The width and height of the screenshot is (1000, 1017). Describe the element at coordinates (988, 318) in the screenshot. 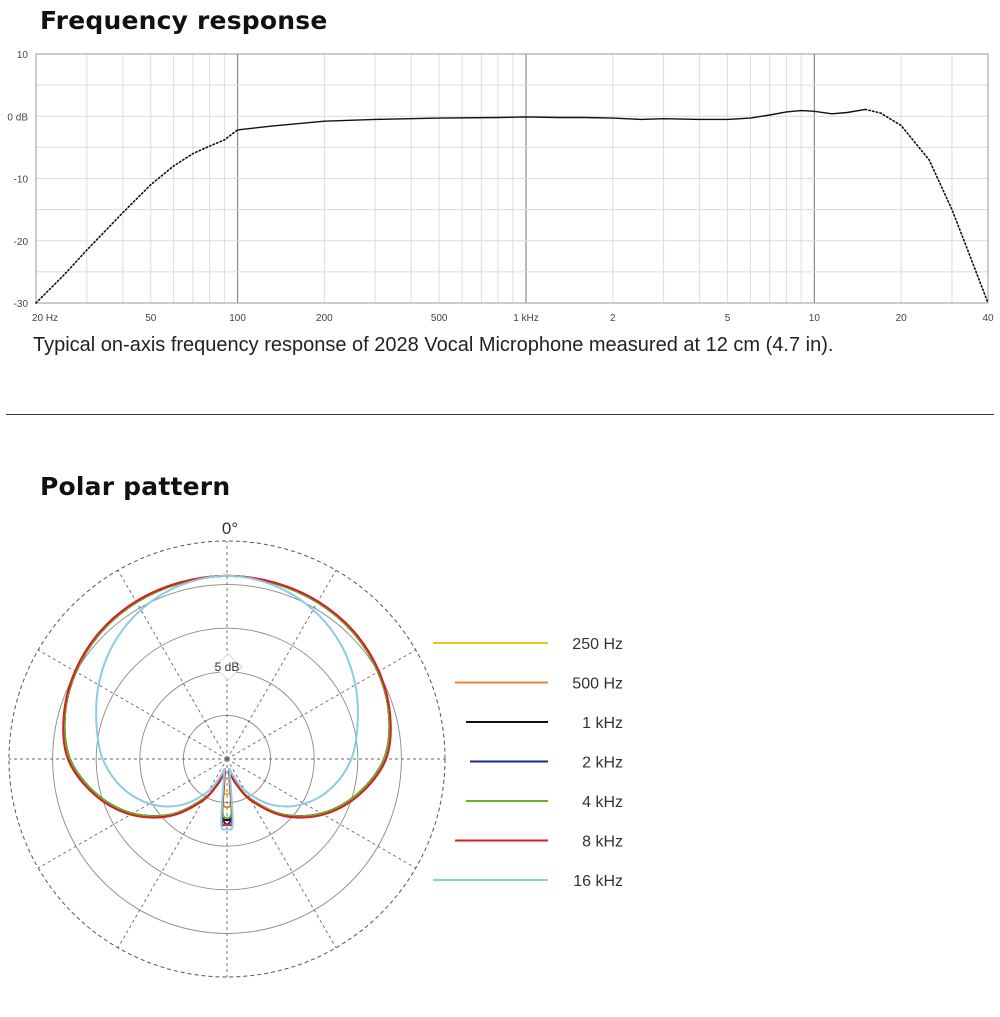

I see `x-tick-label: 40` at that location.